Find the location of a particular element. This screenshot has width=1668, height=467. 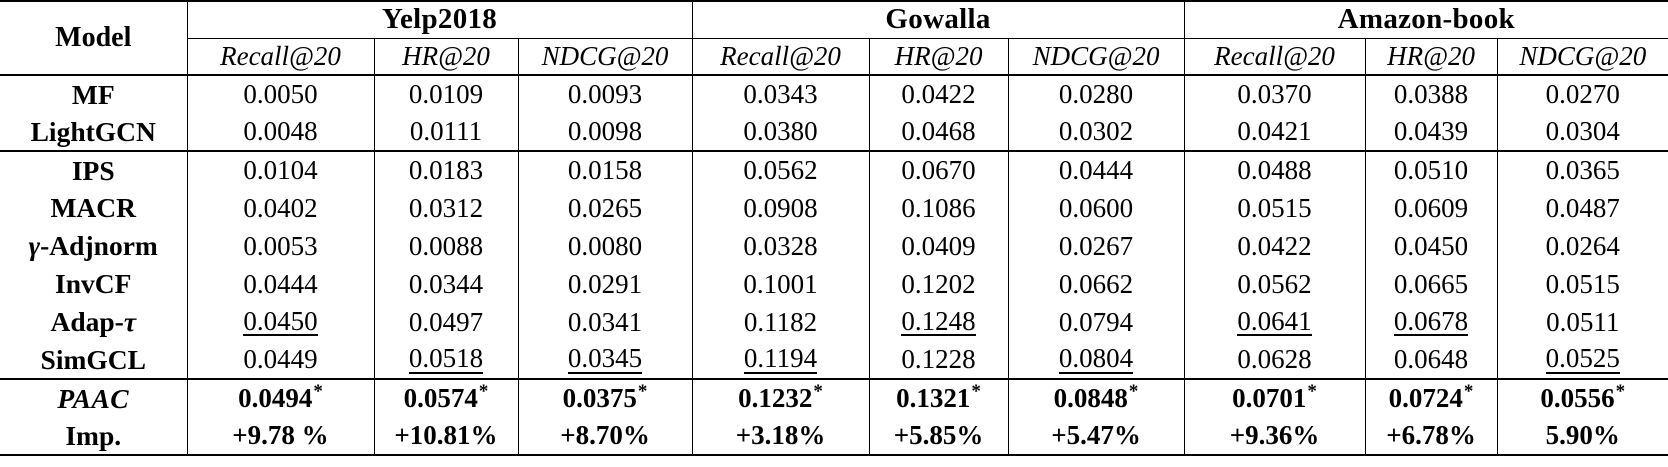

value-cell: 0.1001 is located at coordinates (781, 284).